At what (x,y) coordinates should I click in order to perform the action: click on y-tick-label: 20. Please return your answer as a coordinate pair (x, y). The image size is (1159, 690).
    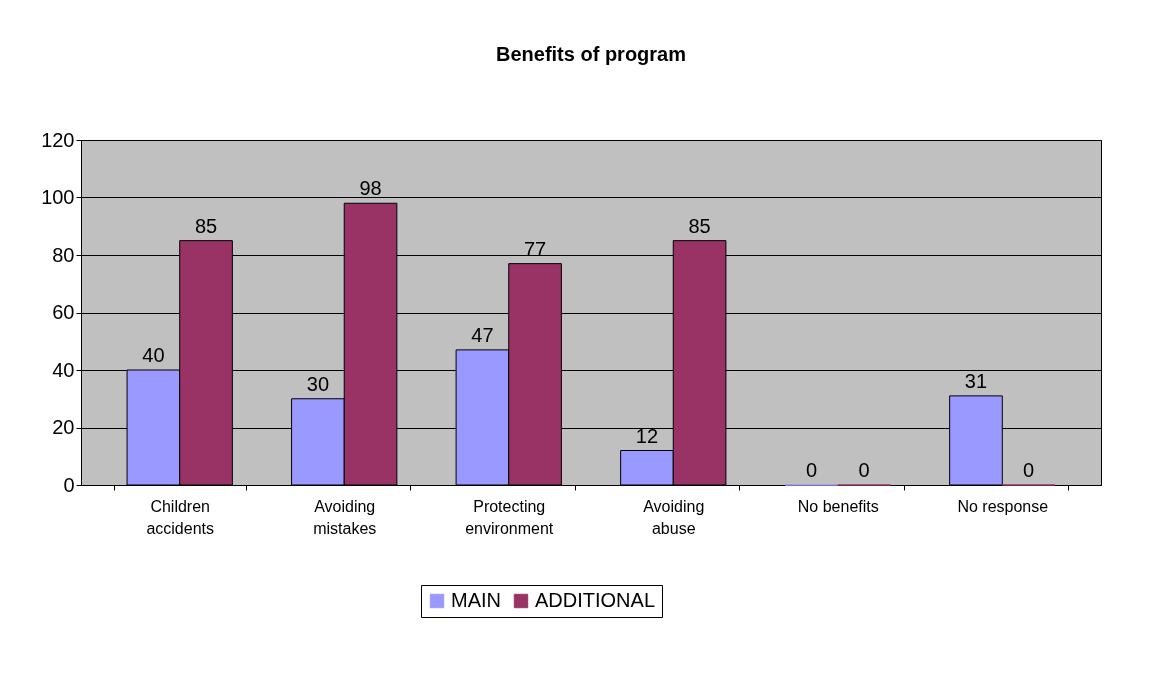
    Looking at the image, I should click on (63, 427).